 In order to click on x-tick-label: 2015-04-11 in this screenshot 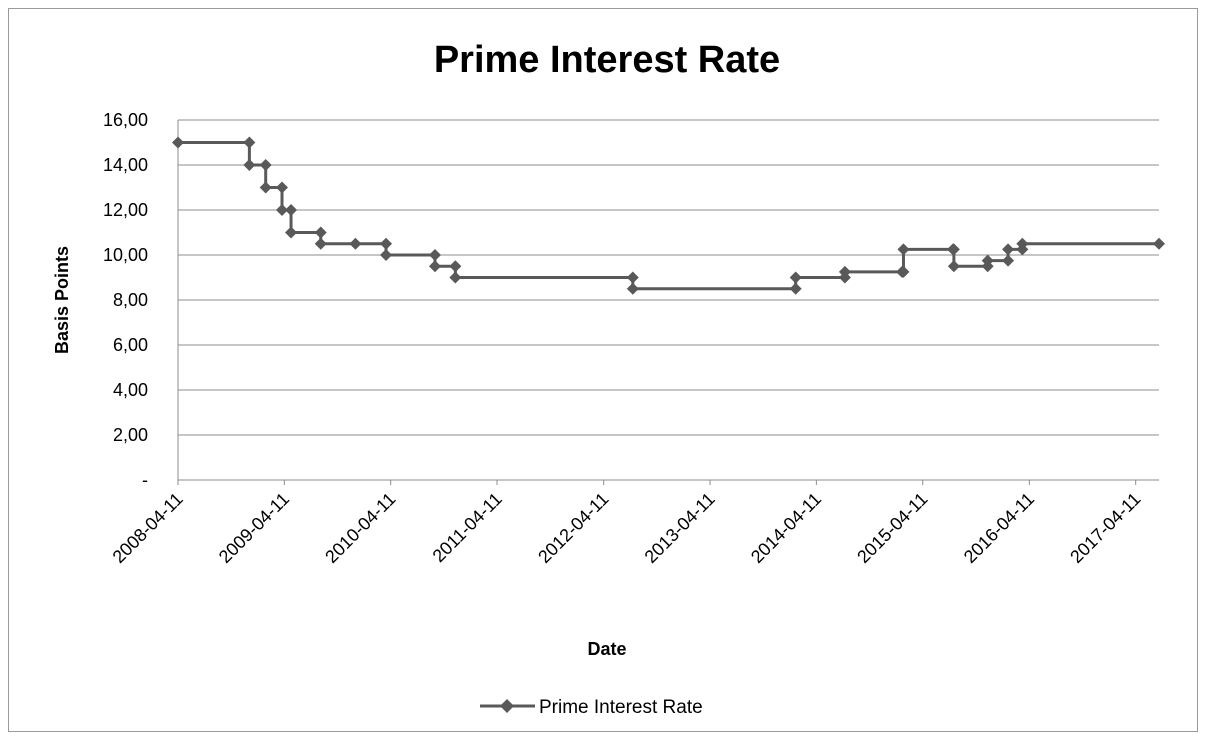, I will do `click(892, 528)`.